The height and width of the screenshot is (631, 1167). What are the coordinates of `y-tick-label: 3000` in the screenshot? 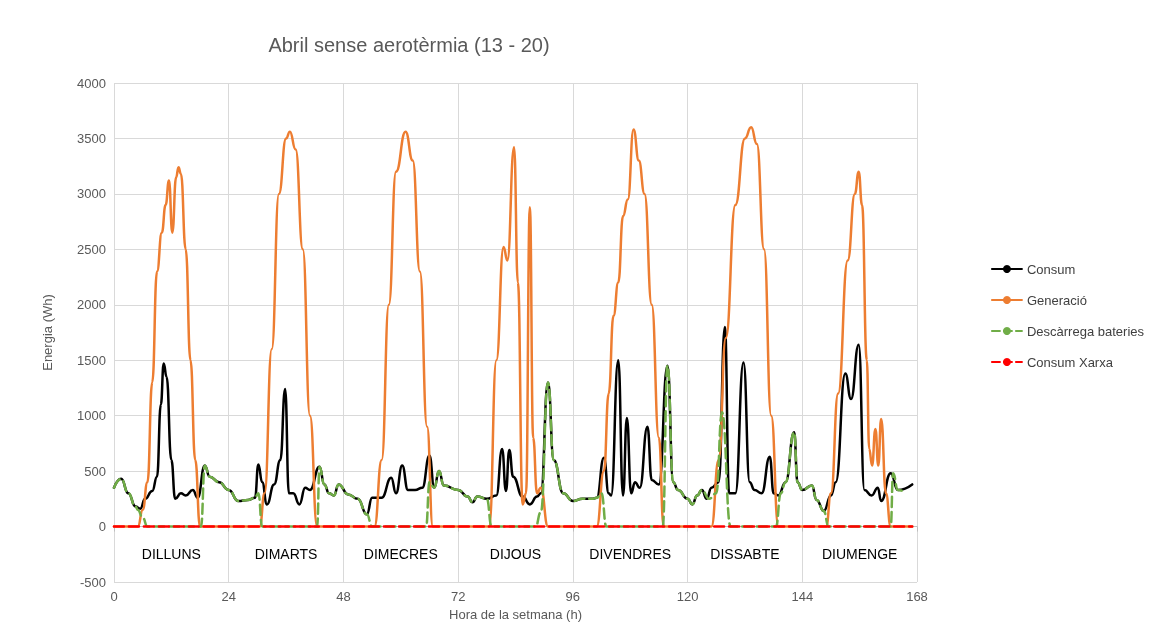 It's located at (91, 194).